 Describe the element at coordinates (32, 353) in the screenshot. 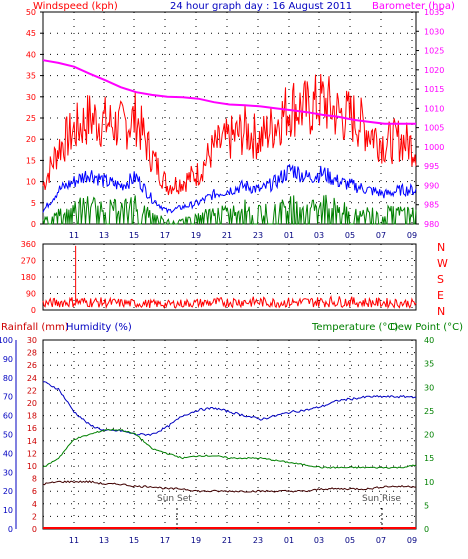

I see `rainfall-tick-label: 28` at that location.